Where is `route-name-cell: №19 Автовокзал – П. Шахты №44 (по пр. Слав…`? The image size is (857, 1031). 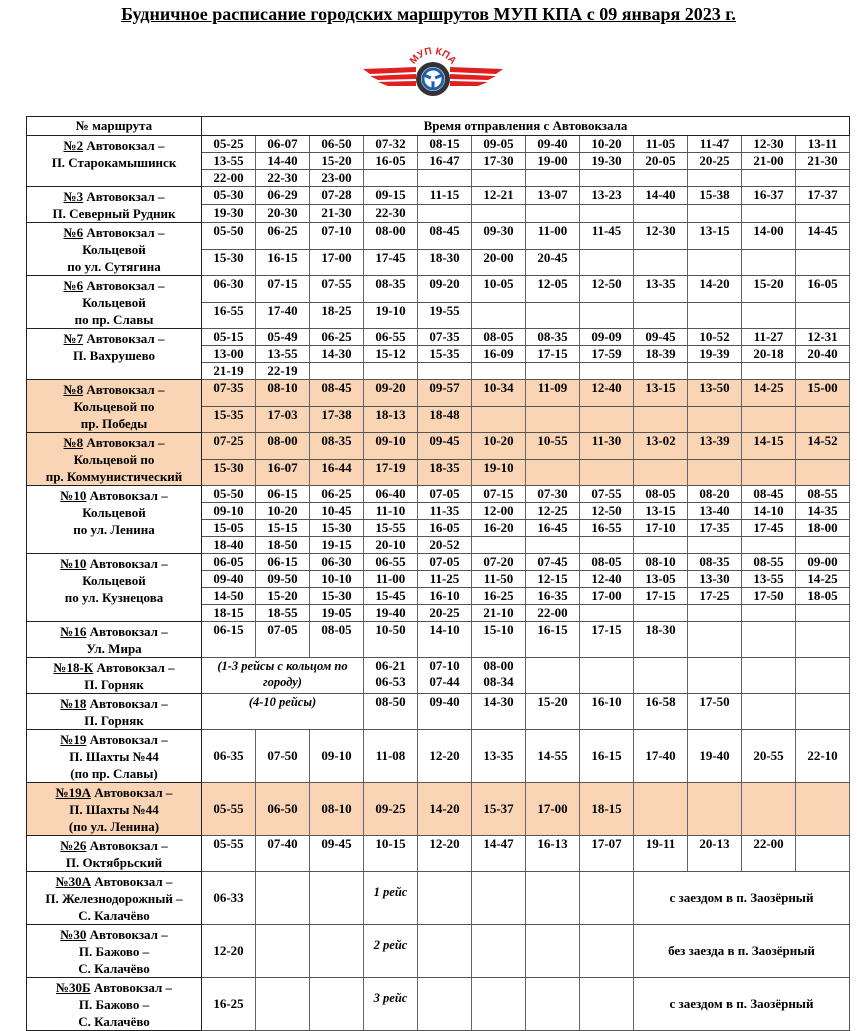 route-name-cell: №19 Автовокзал – П. Шахты №44 (по пр. Слав… is located at coordinates (114, 756).